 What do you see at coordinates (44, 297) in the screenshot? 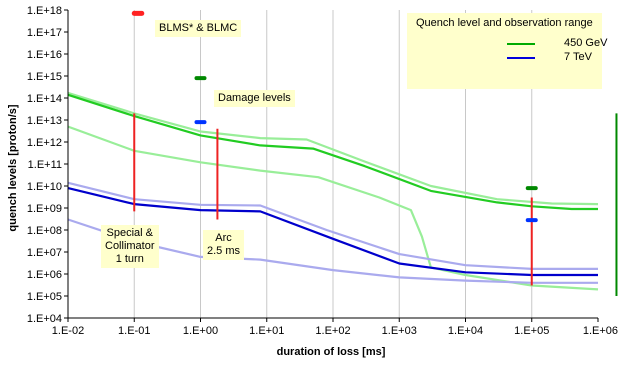
I see `y-tick-label: 1.E+05` at bounding box center [44, 297].